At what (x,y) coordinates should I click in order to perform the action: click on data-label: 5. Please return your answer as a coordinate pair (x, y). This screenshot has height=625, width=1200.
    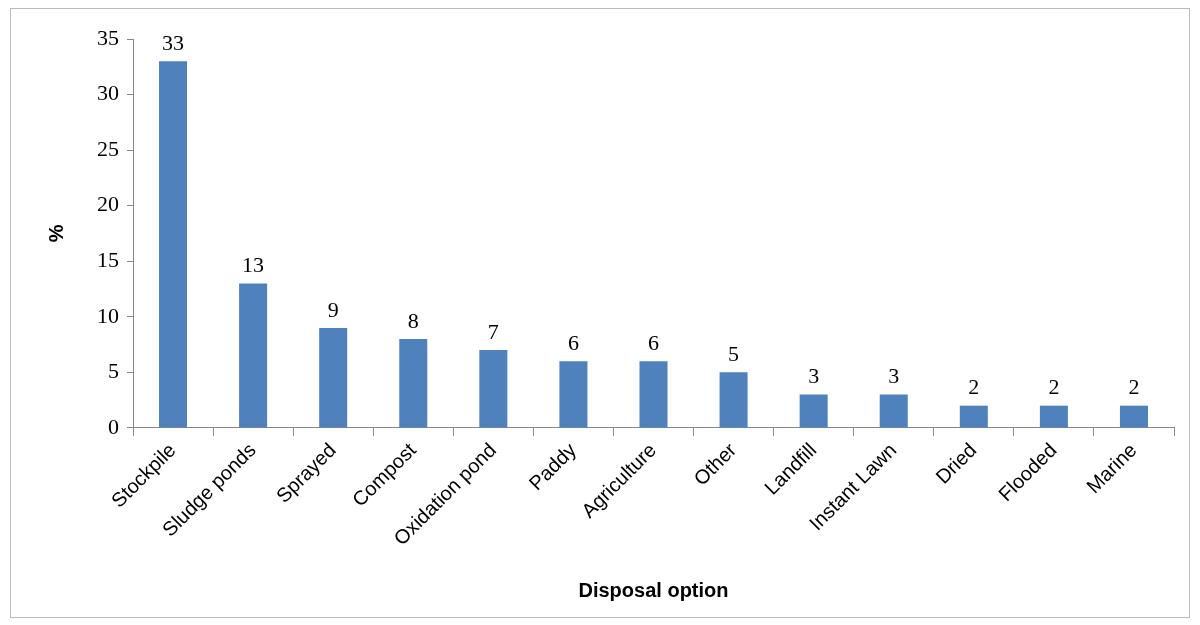
    Looking at the image, I should click on (734, 354).